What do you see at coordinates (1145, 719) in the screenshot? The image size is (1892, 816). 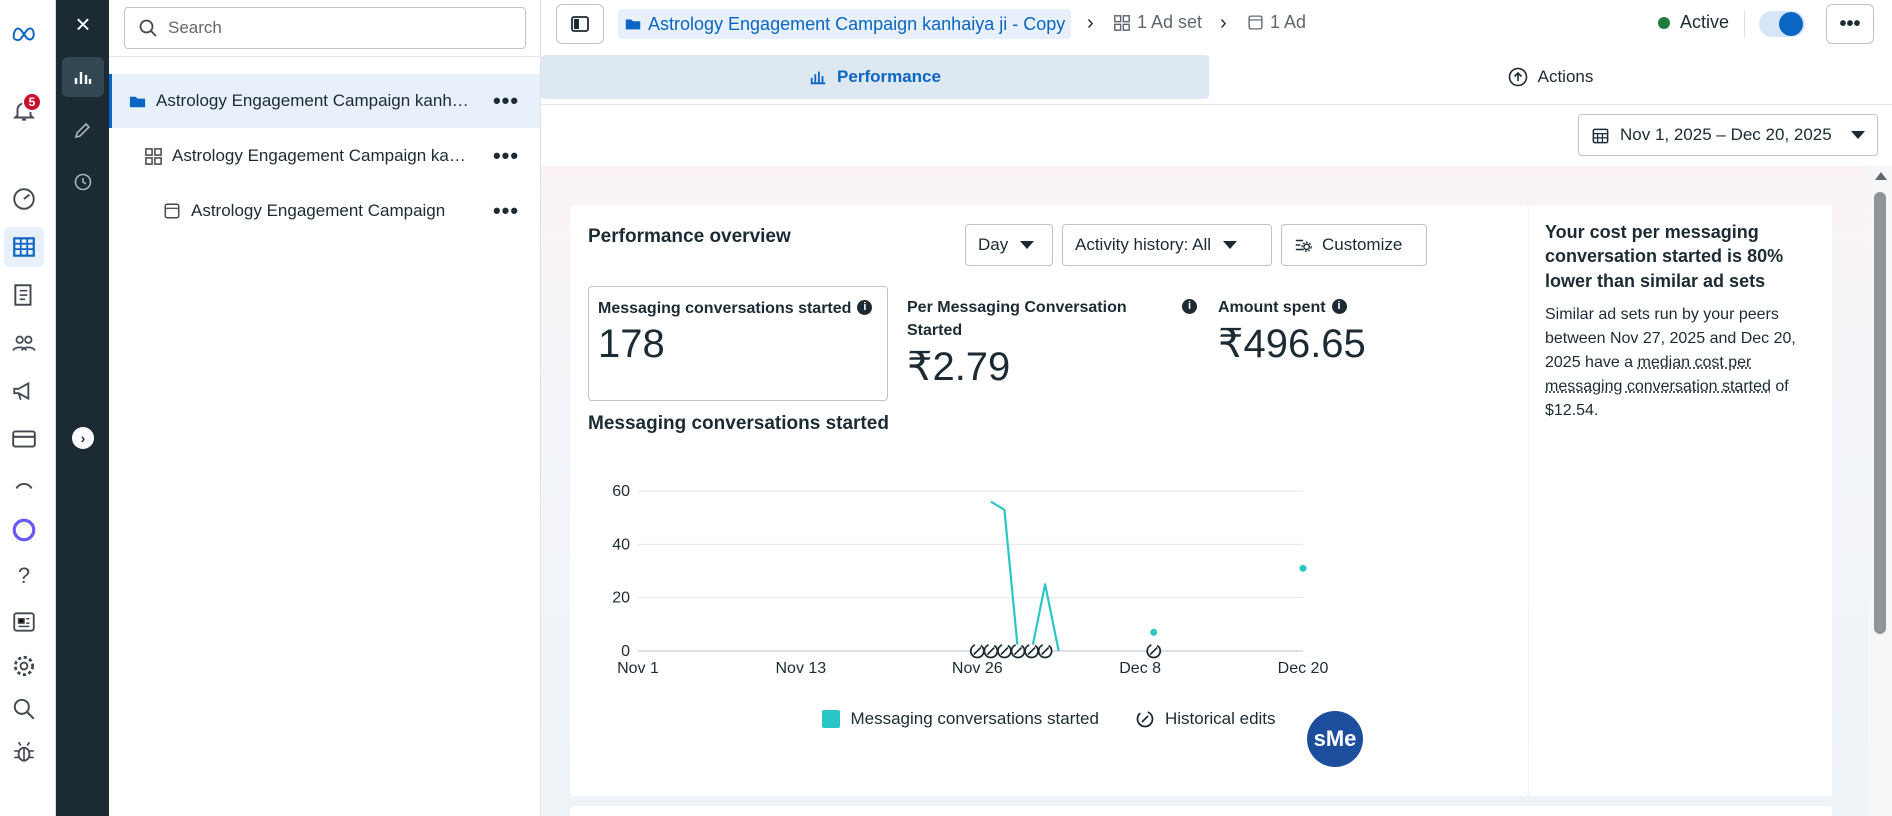 I see `historical-edit-icon` at bounding box center [1145, 719].